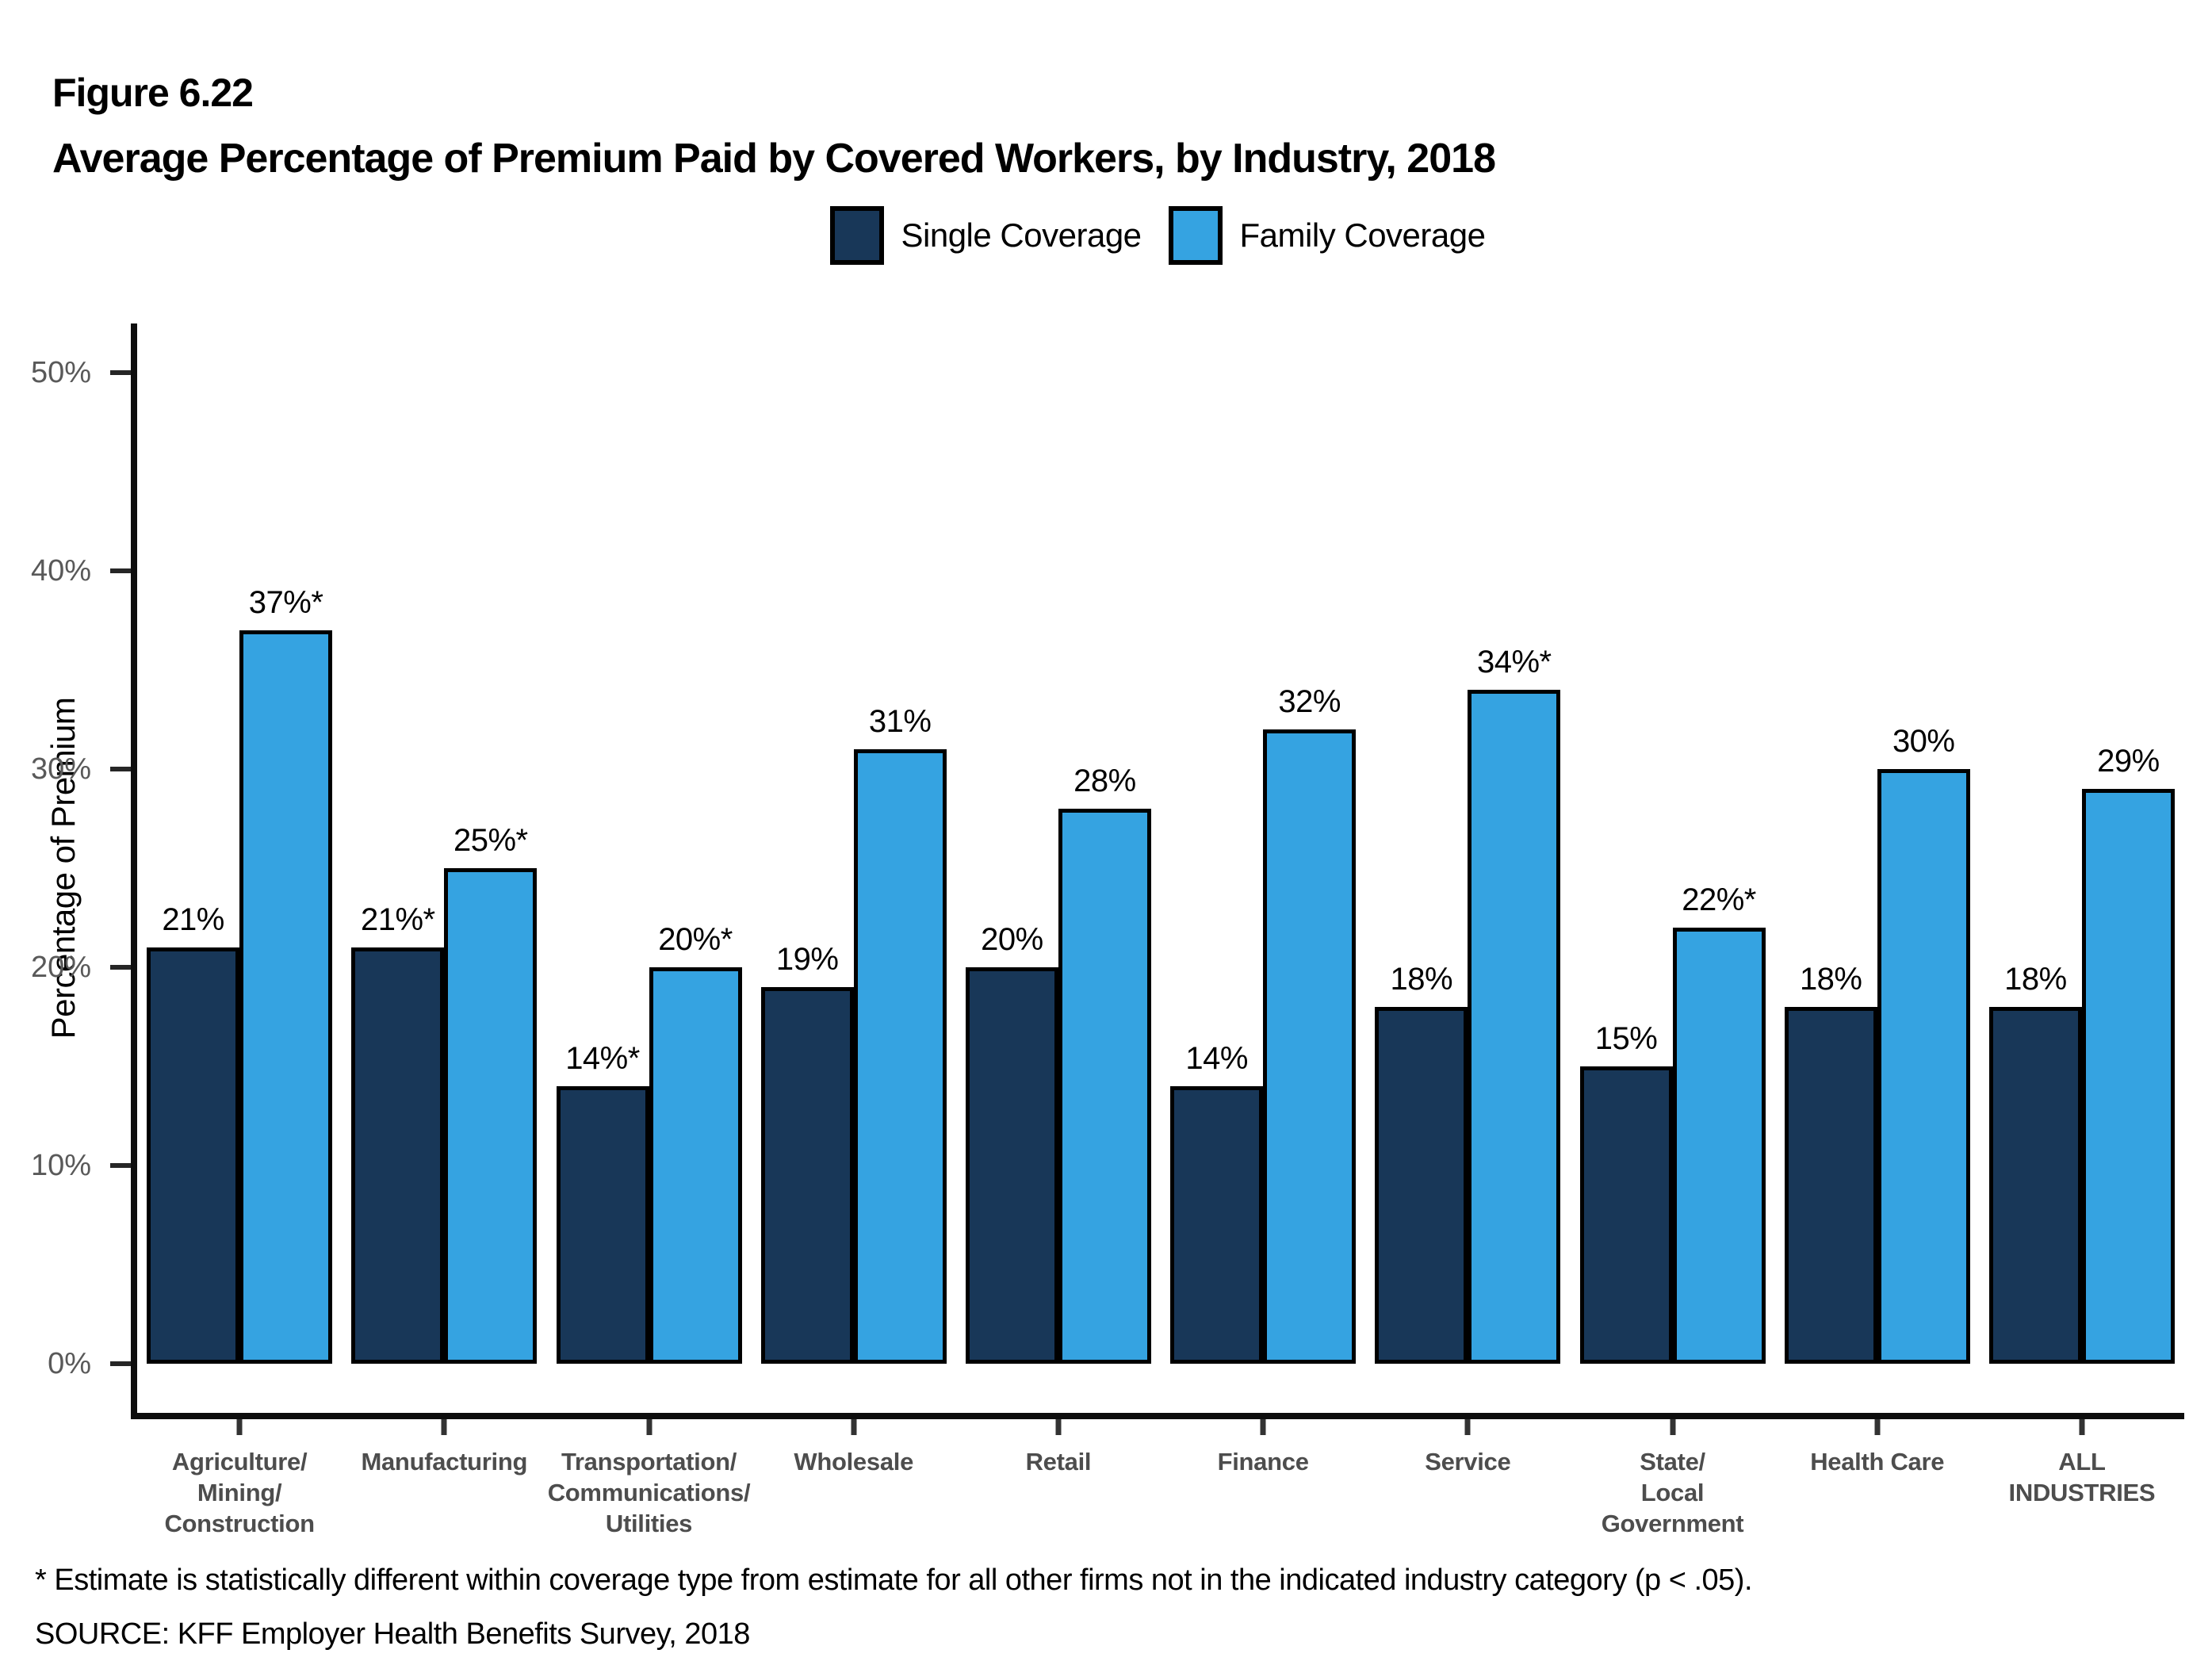 This screenshot has height=1665, width=2212. I want to click on legend-item-family-coverage: Family Coverage, so click(1327, 235).